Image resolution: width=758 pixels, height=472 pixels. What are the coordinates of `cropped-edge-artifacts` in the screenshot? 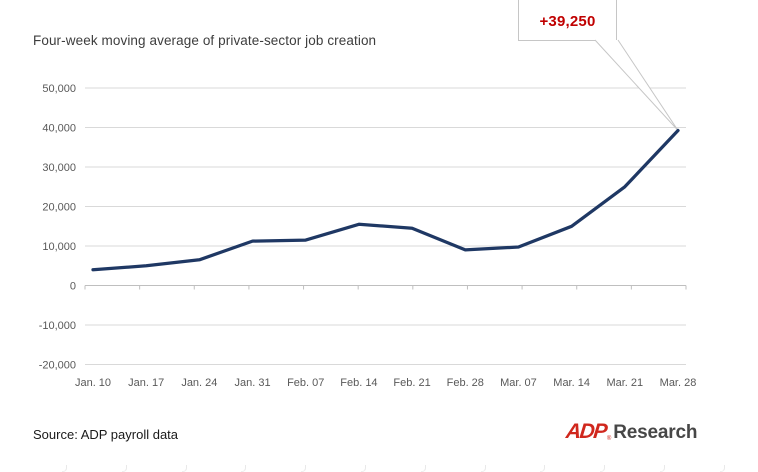 It's located at (379, 467).